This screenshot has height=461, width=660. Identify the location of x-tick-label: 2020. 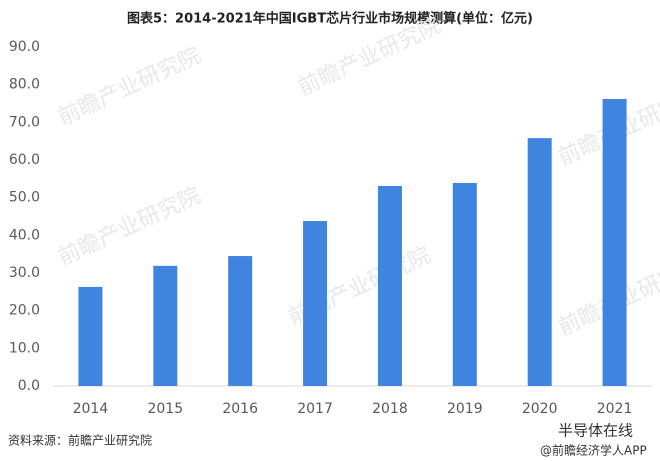
(540, 409).